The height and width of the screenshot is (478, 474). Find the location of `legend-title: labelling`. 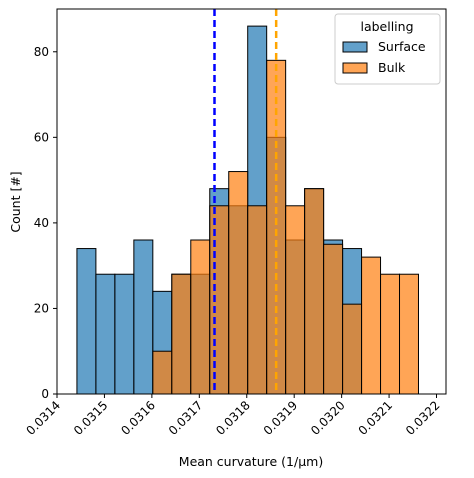

legend-title: labelling is located at coordinates (386, 26).